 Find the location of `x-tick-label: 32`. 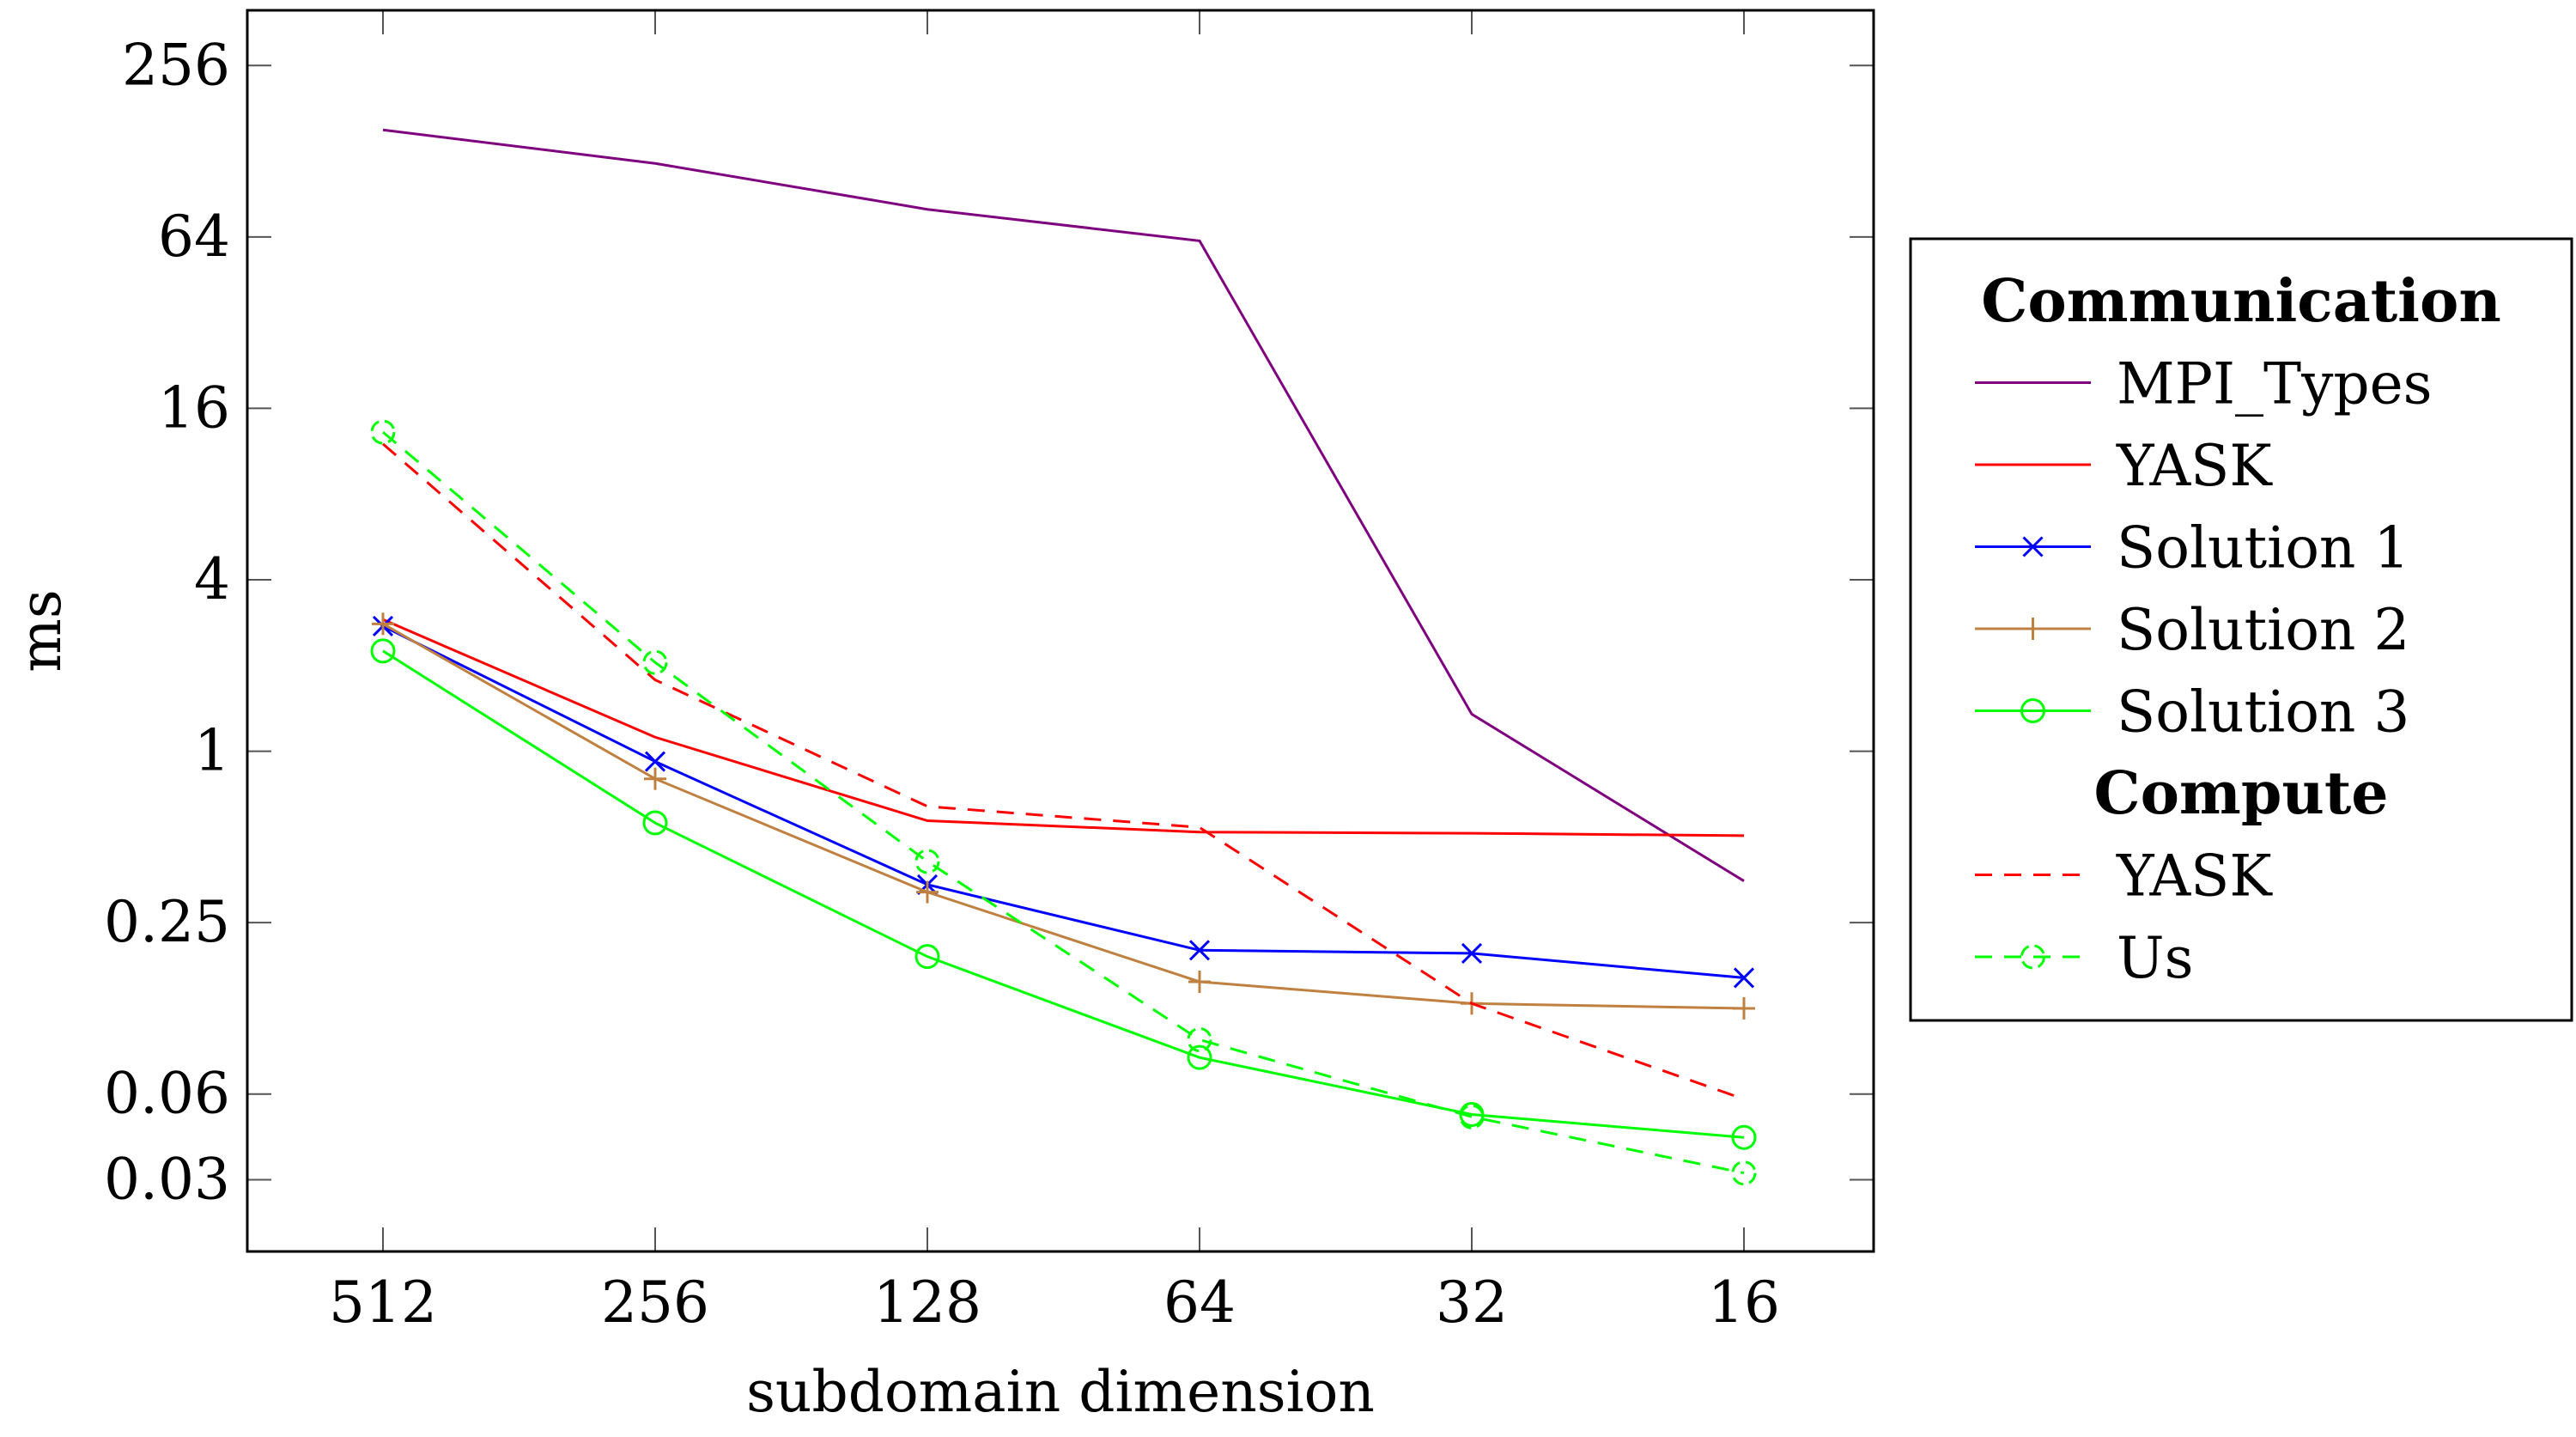

x-tick-label: 32 is located at coordinates (1472, 1303).